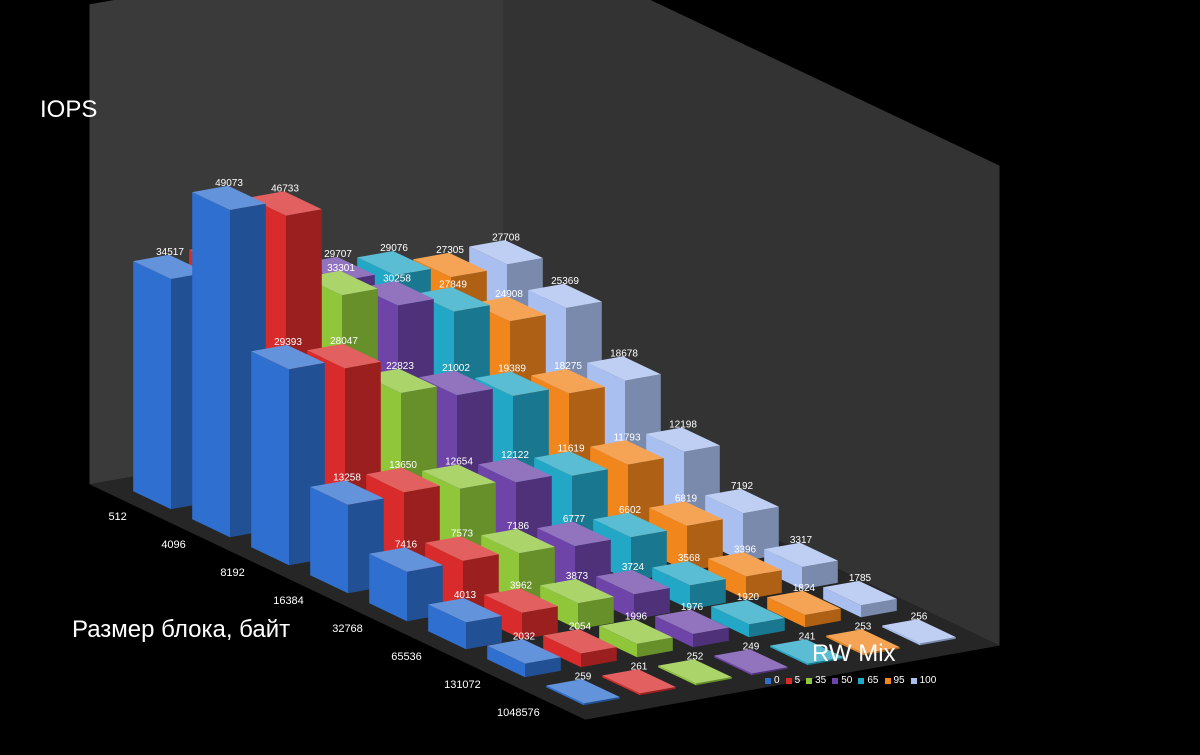 This screenshot has width=1200, height=755. What do you see at coordinates (465, 620) in the screenshot?
I see `bar-0-65536: 4013` at bounding box center [465, 620].